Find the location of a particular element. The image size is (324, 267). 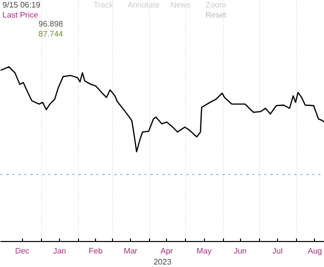

x-axis-title: 2023 is located at coordinates (163, 262).